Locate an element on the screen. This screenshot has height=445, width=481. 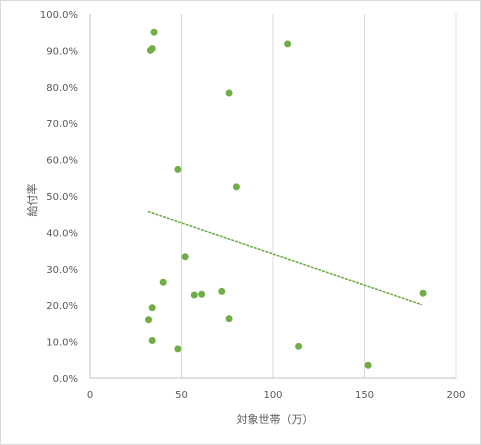
x-tick-labels: 0 50 100 150 200 is located at coordinates (276, 395).